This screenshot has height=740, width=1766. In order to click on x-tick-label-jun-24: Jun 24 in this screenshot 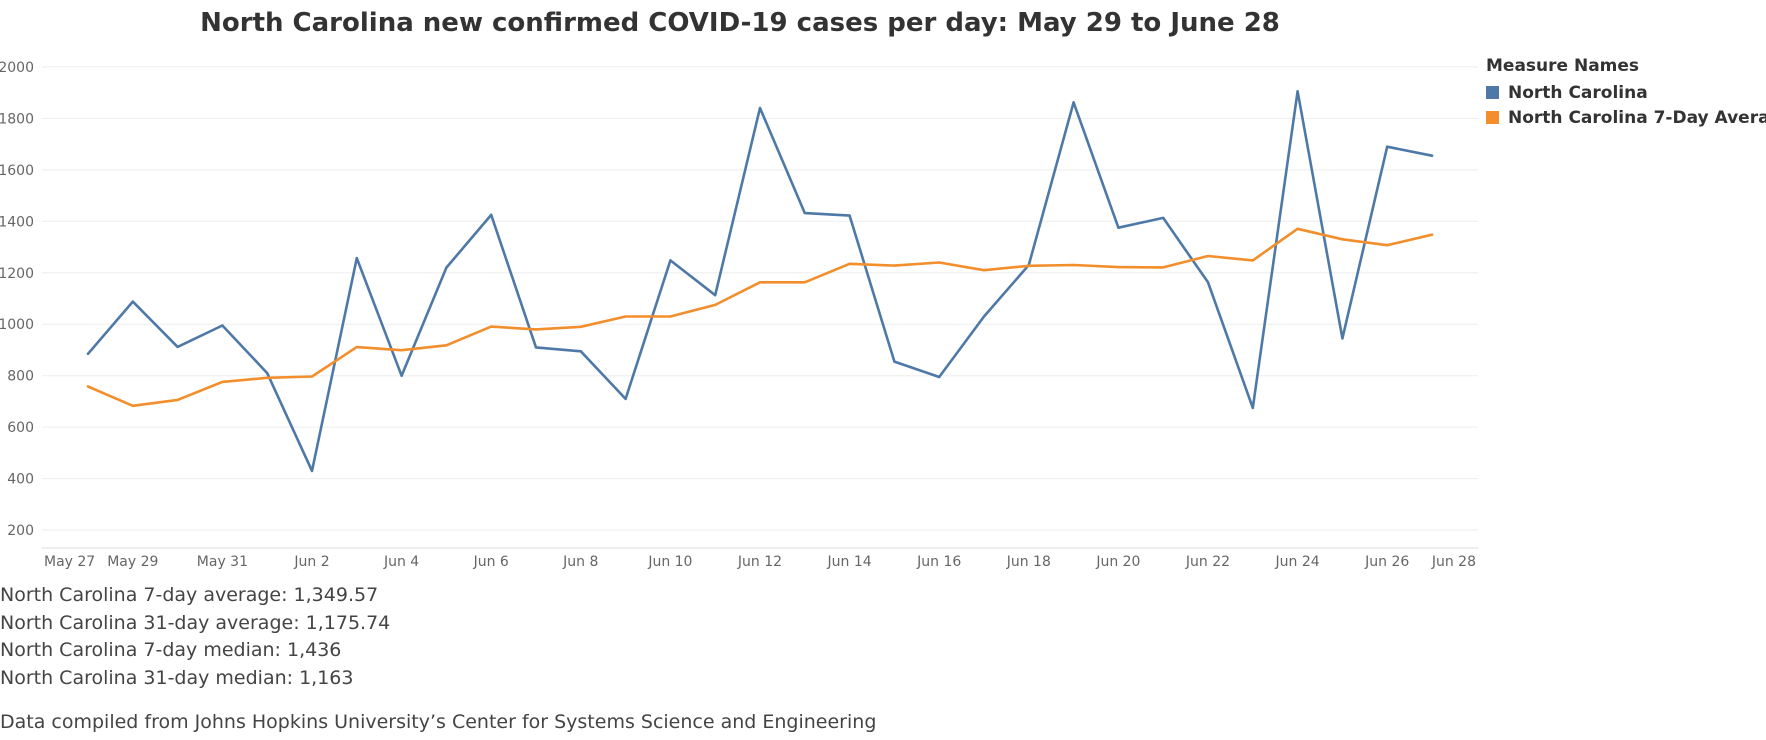, I will do `click(1297, 562)`.